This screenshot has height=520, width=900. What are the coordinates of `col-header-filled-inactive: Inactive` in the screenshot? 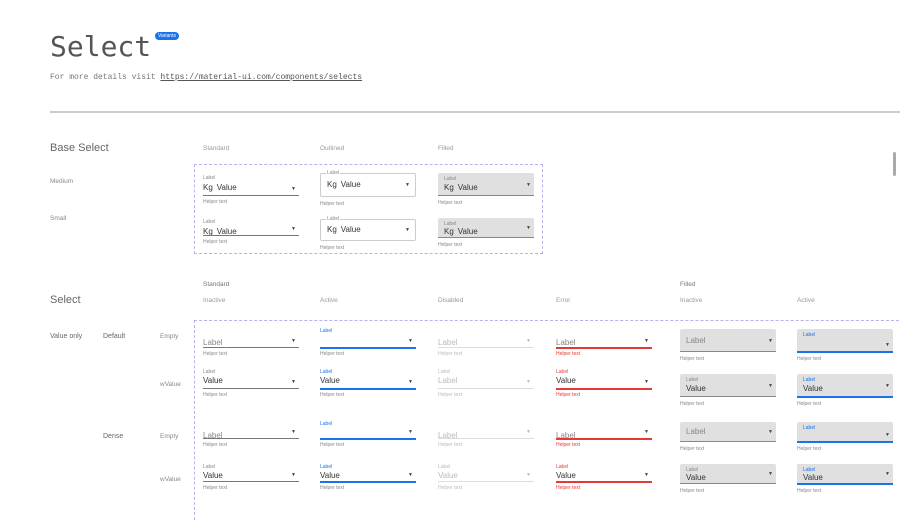 It's located at (691, 300).